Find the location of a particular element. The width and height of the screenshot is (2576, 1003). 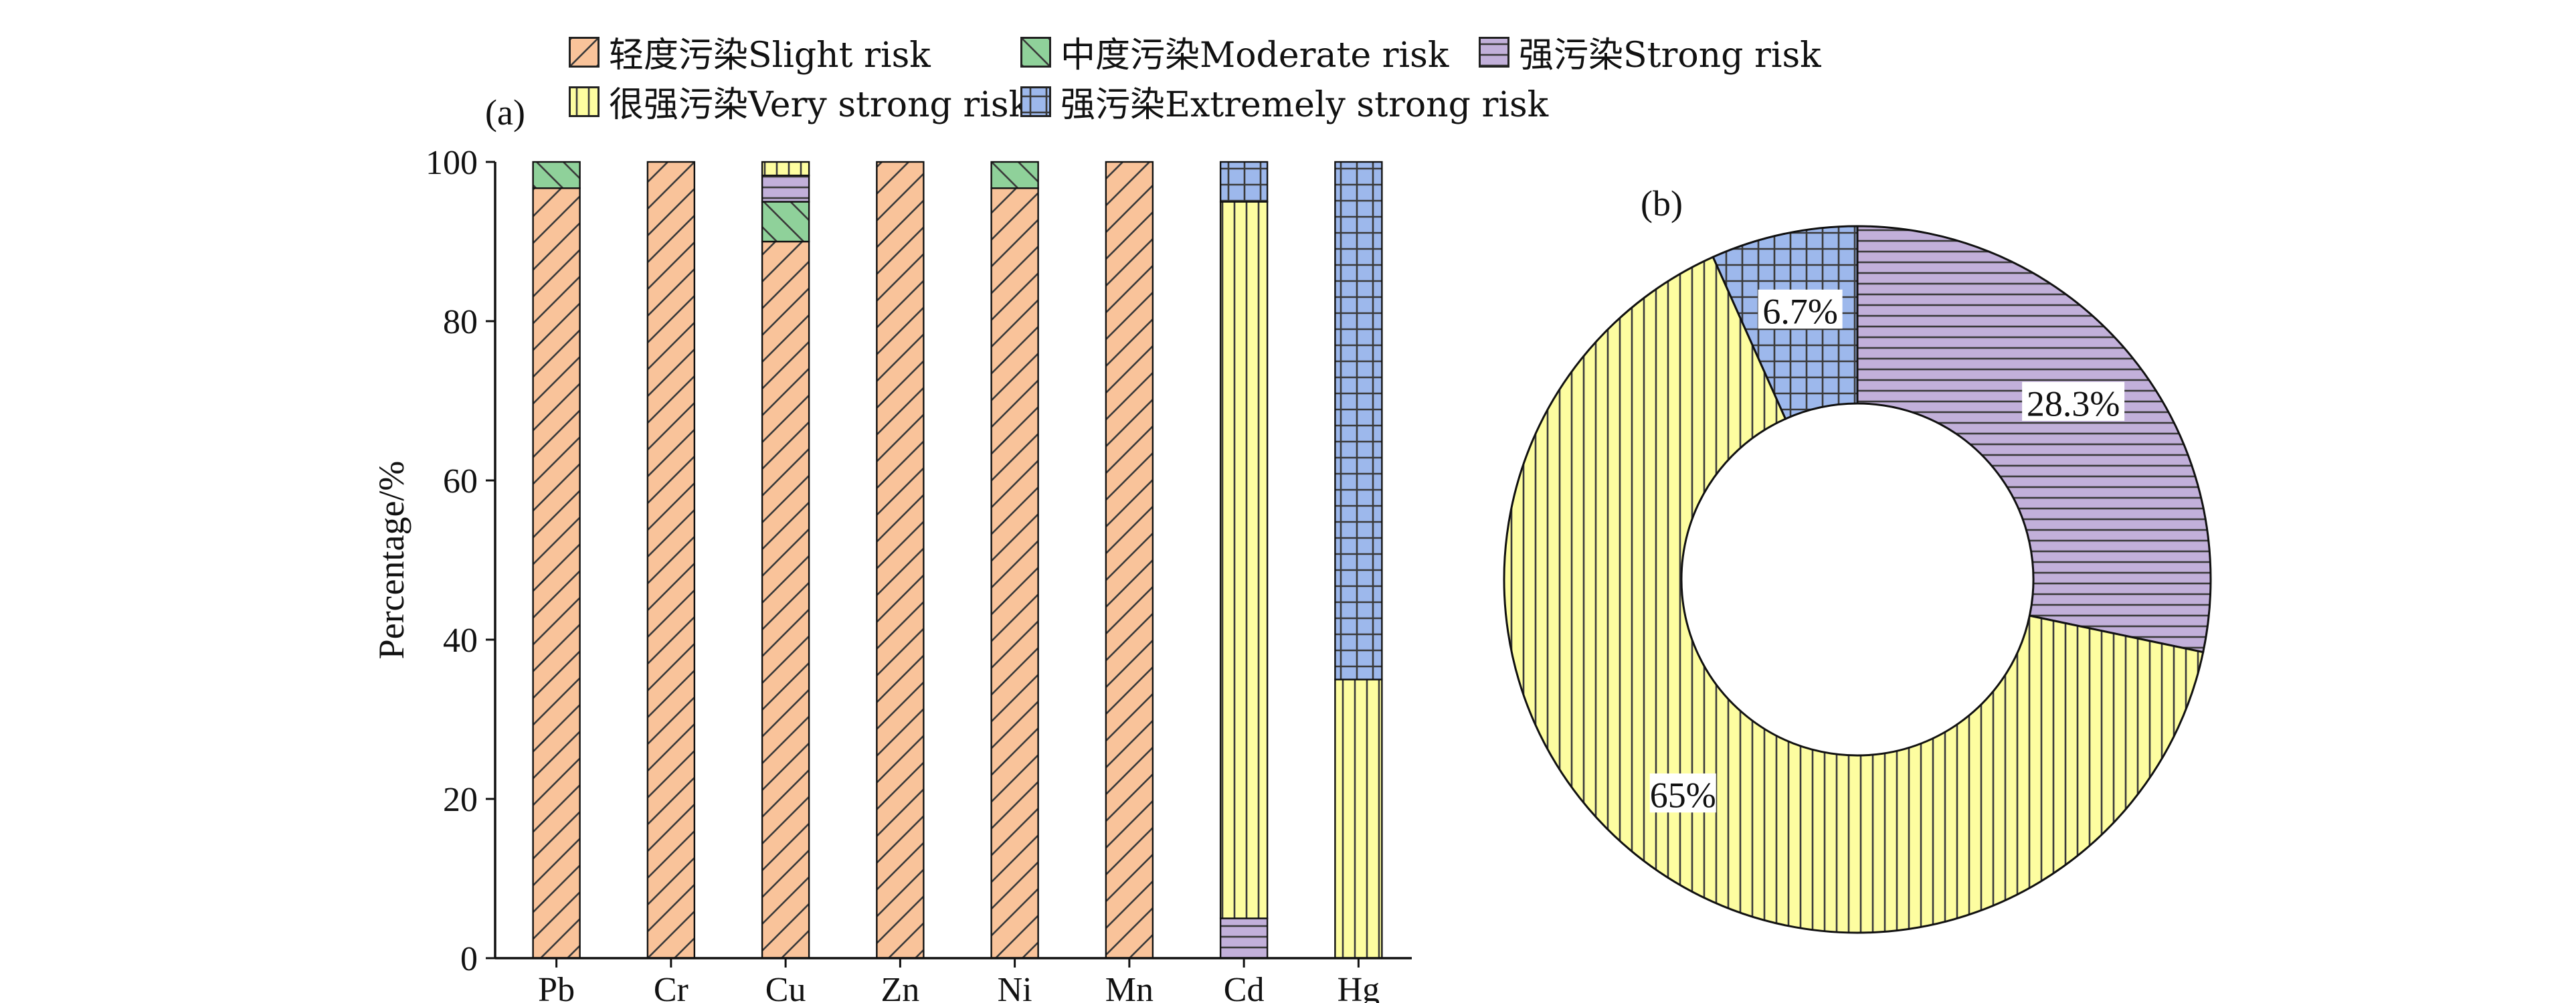

x-tick-label-cr: Cr is located at coordinates (671, 987).